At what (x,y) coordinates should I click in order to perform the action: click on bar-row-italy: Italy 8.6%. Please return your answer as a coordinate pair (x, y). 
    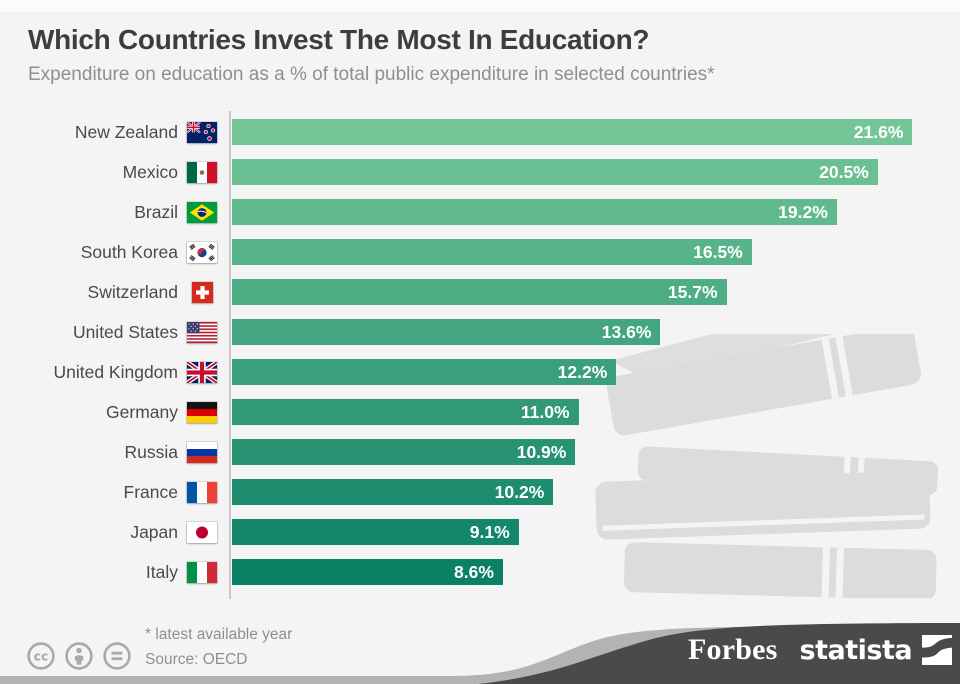
    Looking at the image, I should click on (480, 572).